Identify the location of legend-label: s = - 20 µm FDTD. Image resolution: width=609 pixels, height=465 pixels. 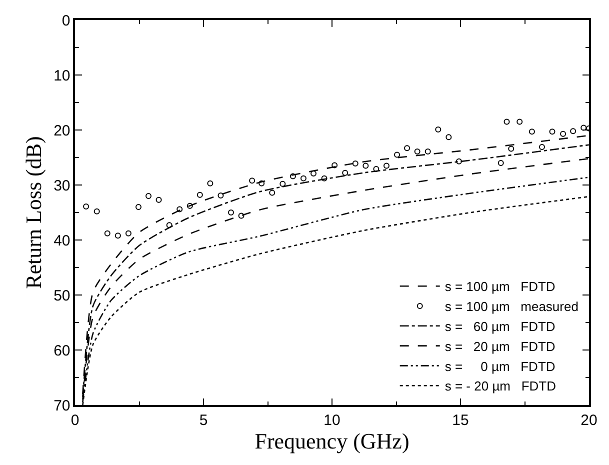
(500, 386).